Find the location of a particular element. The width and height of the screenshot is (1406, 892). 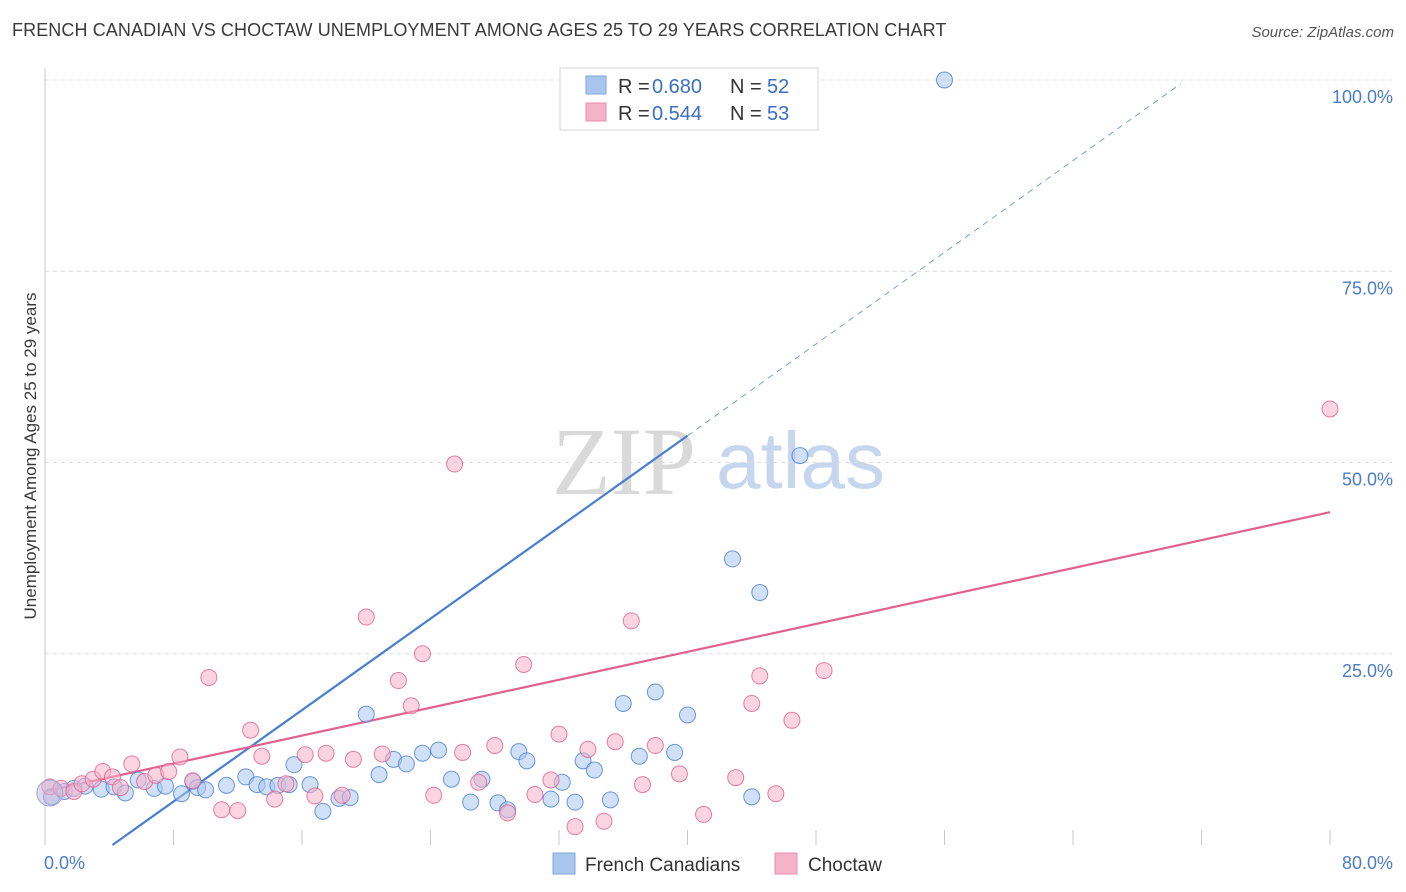

legend-r-label-1: R = is located at coordinates (634, 87).